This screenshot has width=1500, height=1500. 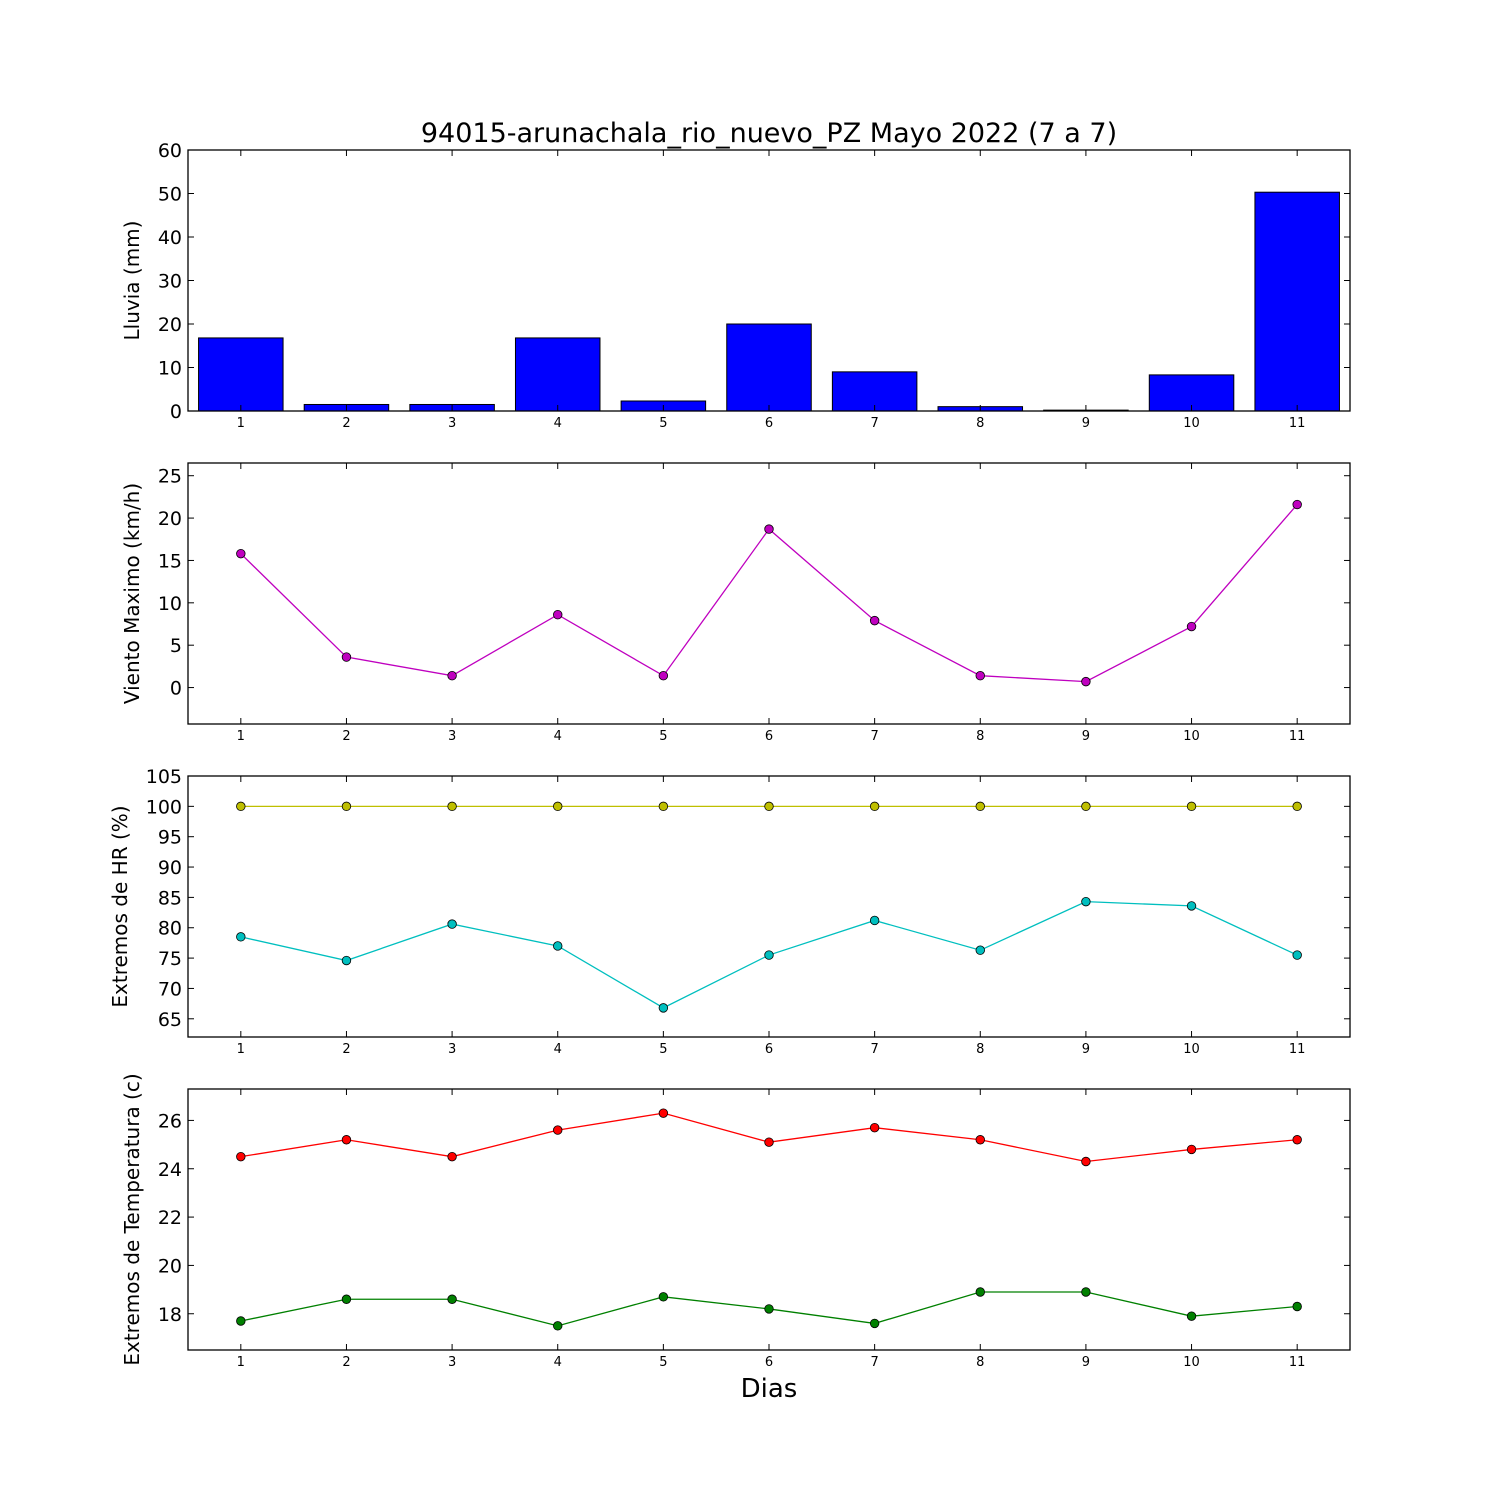 What do you see at coordinates (170, 1218) in the screenshot?
I see `y-tick-label: 22` at bounding box center [170, 1218].